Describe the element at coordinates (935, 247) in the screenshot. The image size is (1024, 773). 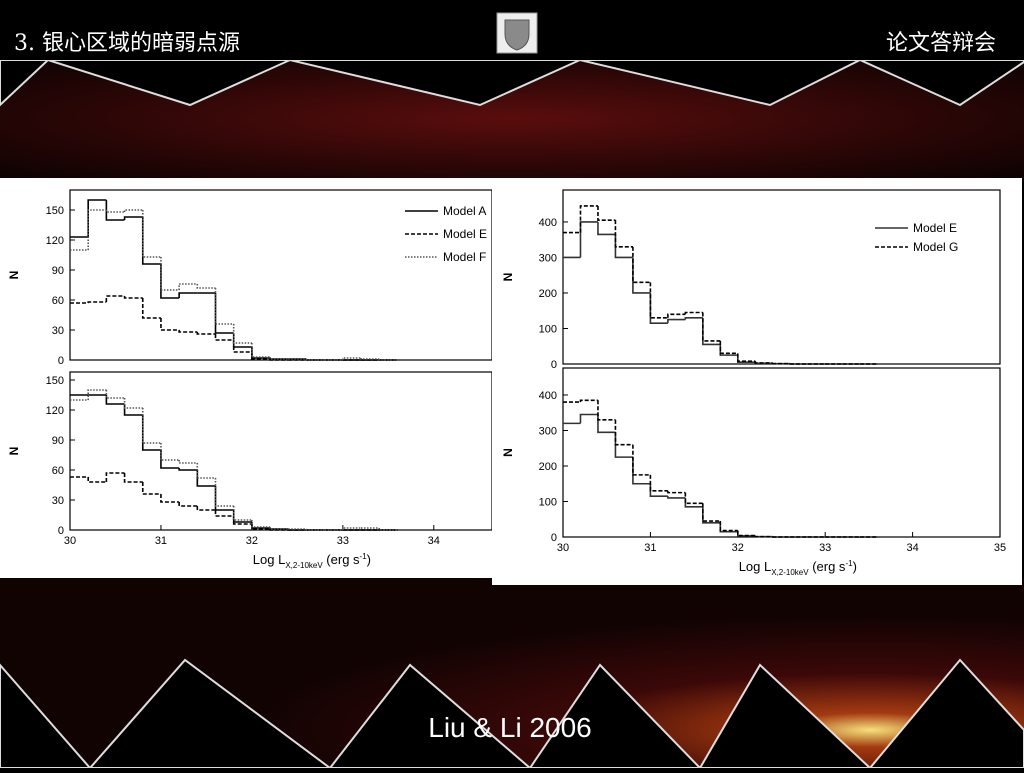
I see `legend-label: Model G` at that location.